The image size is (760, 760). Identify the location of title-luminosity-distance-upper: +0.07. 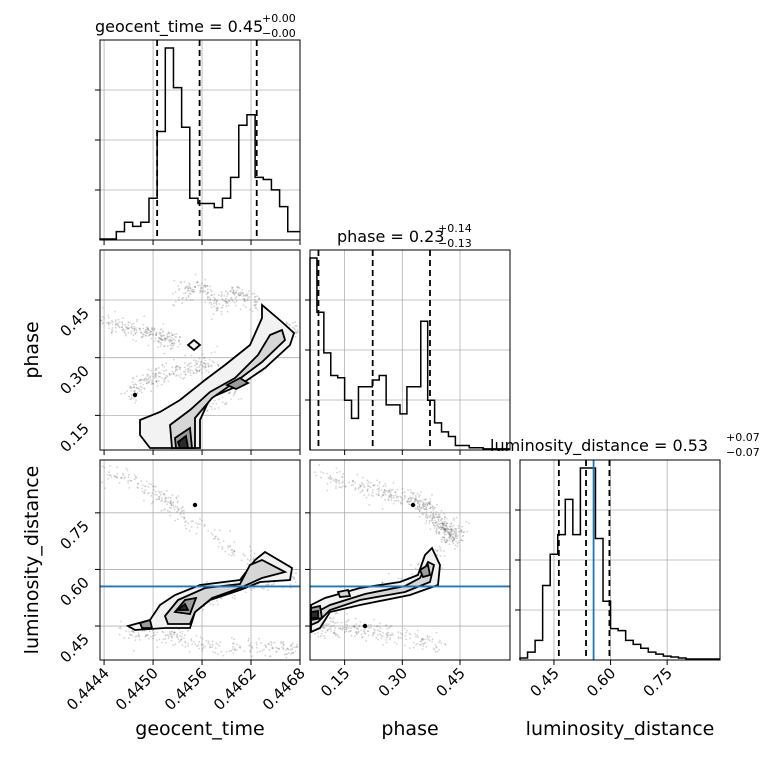
(743, 437).